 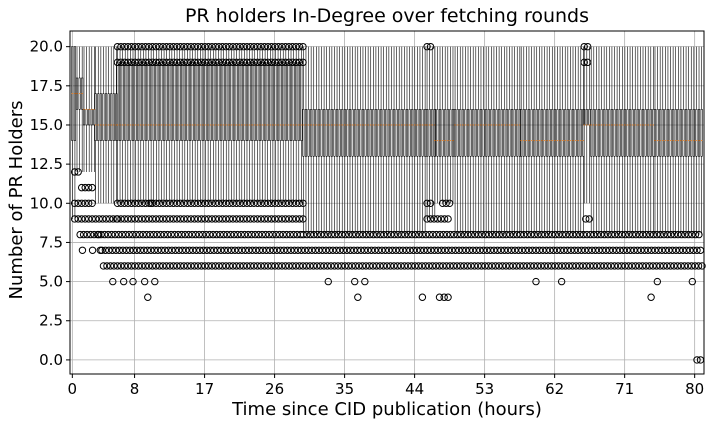 I want to click on x-tick-label: 44, so click(x=414, y=389).